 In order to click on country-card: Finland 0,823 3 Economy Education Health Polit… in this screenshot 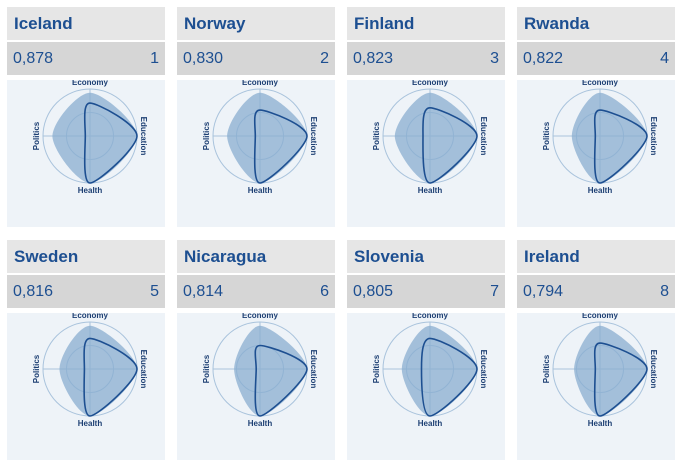, I will do `click(426, 117)`.